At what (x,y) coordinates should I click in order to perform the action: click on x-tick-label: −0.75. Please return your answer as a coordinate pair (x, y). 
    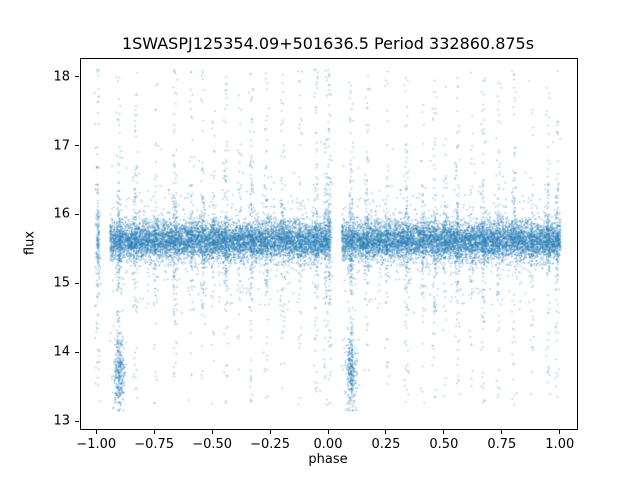
    Looking at the image, I should click on (154, 444).